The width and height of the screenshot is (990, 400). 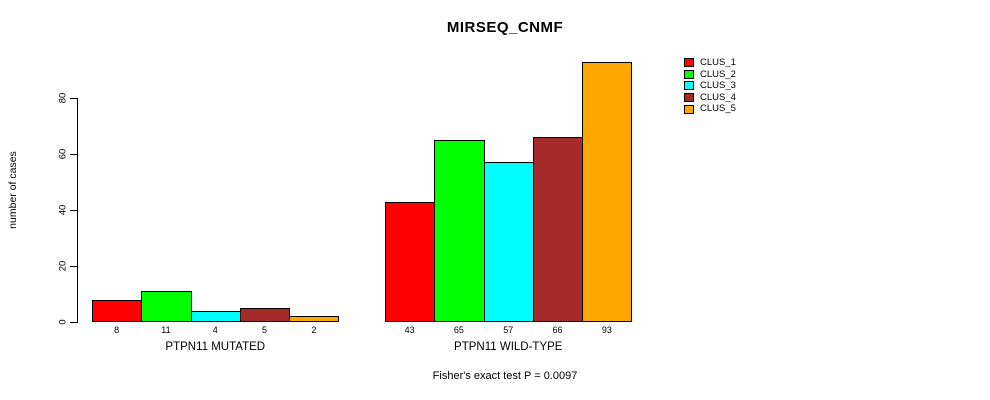 I want to click on bar-value-label: 2, so click(x=314, y=330).